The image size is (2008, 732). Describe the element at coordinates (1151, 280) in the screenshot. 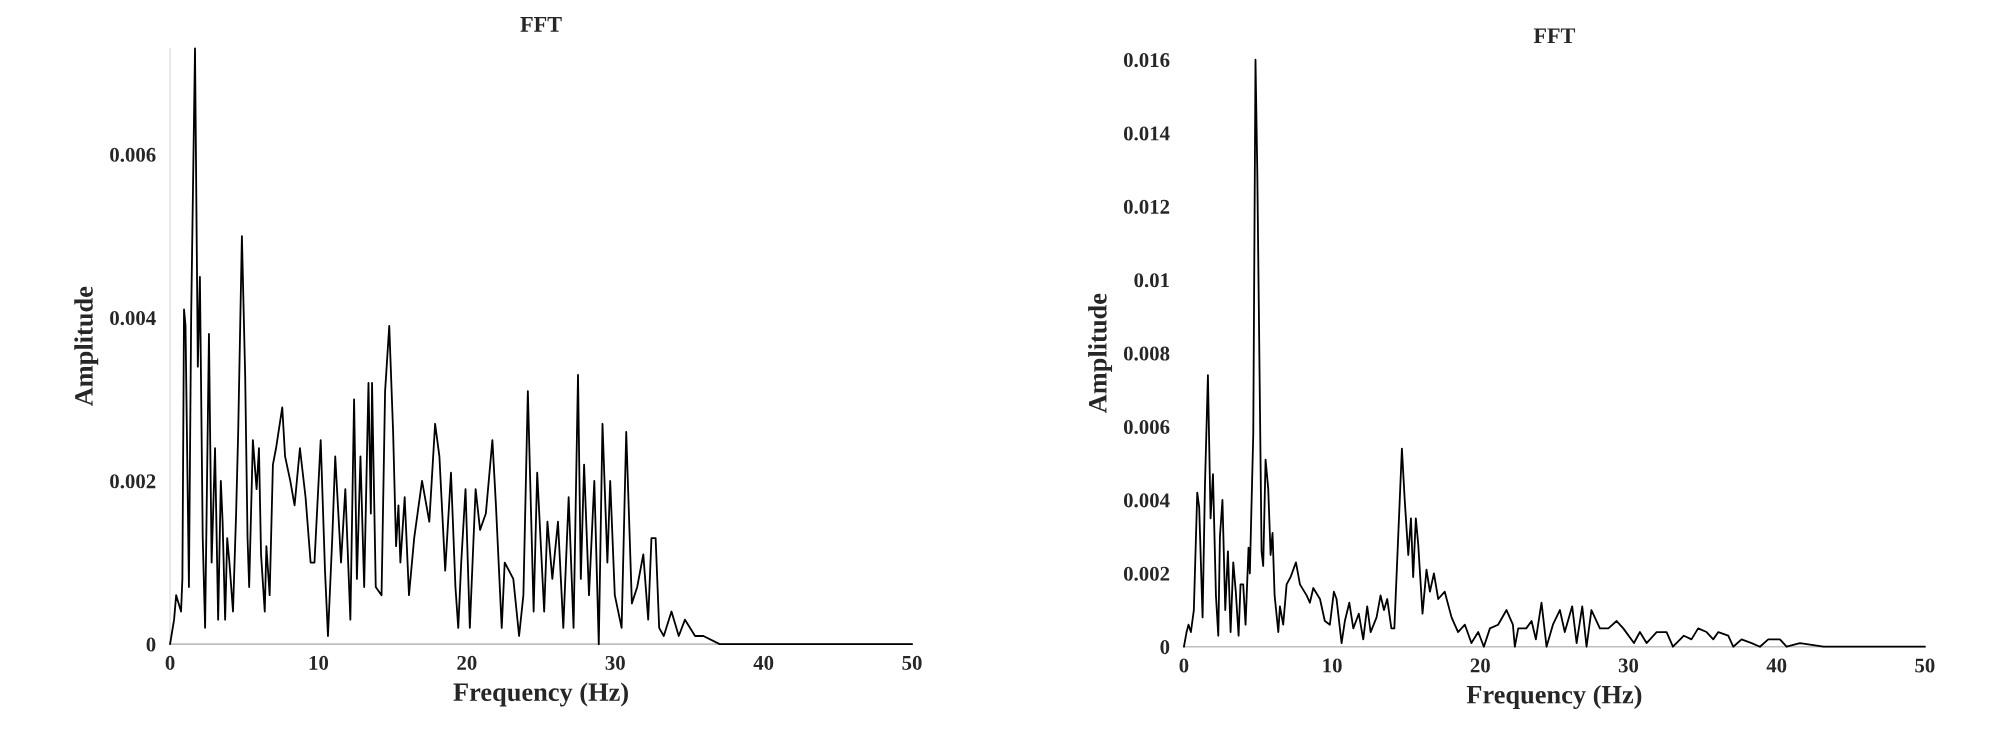

I see `y-tick-label: 0.01` at that location.